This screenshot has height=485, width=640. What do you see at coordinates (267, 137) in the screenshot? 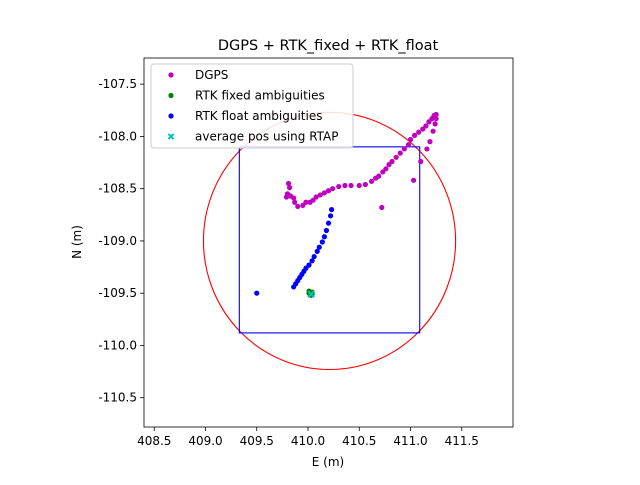
I see `legend-label: average pos using RTAP` at bounding box center [267, 137].